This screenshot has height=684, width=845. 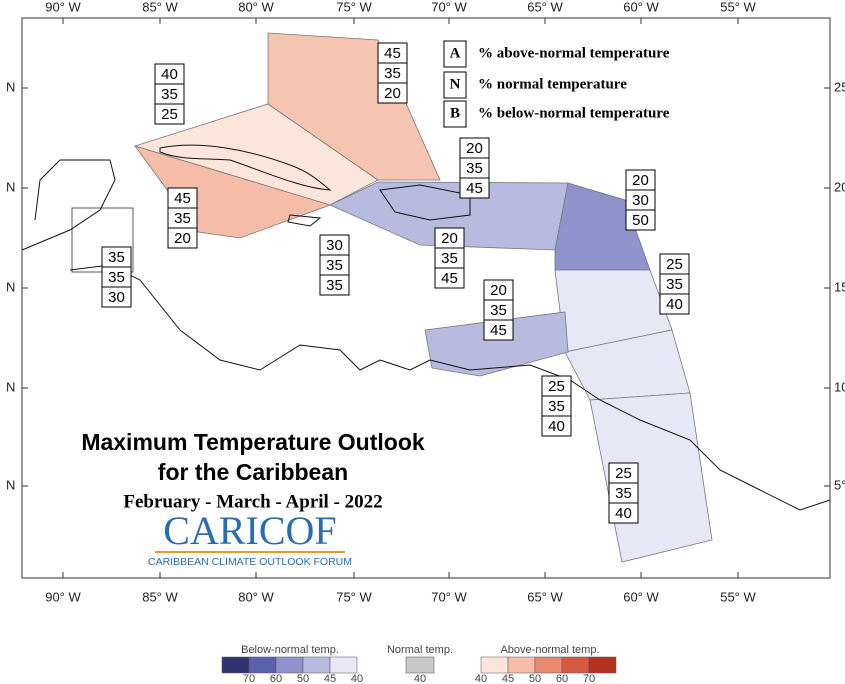 What do you see at coordinates (641, 596) in the screenshot?
I see `lon-label: 60° W` at bounding box center [641, 596].